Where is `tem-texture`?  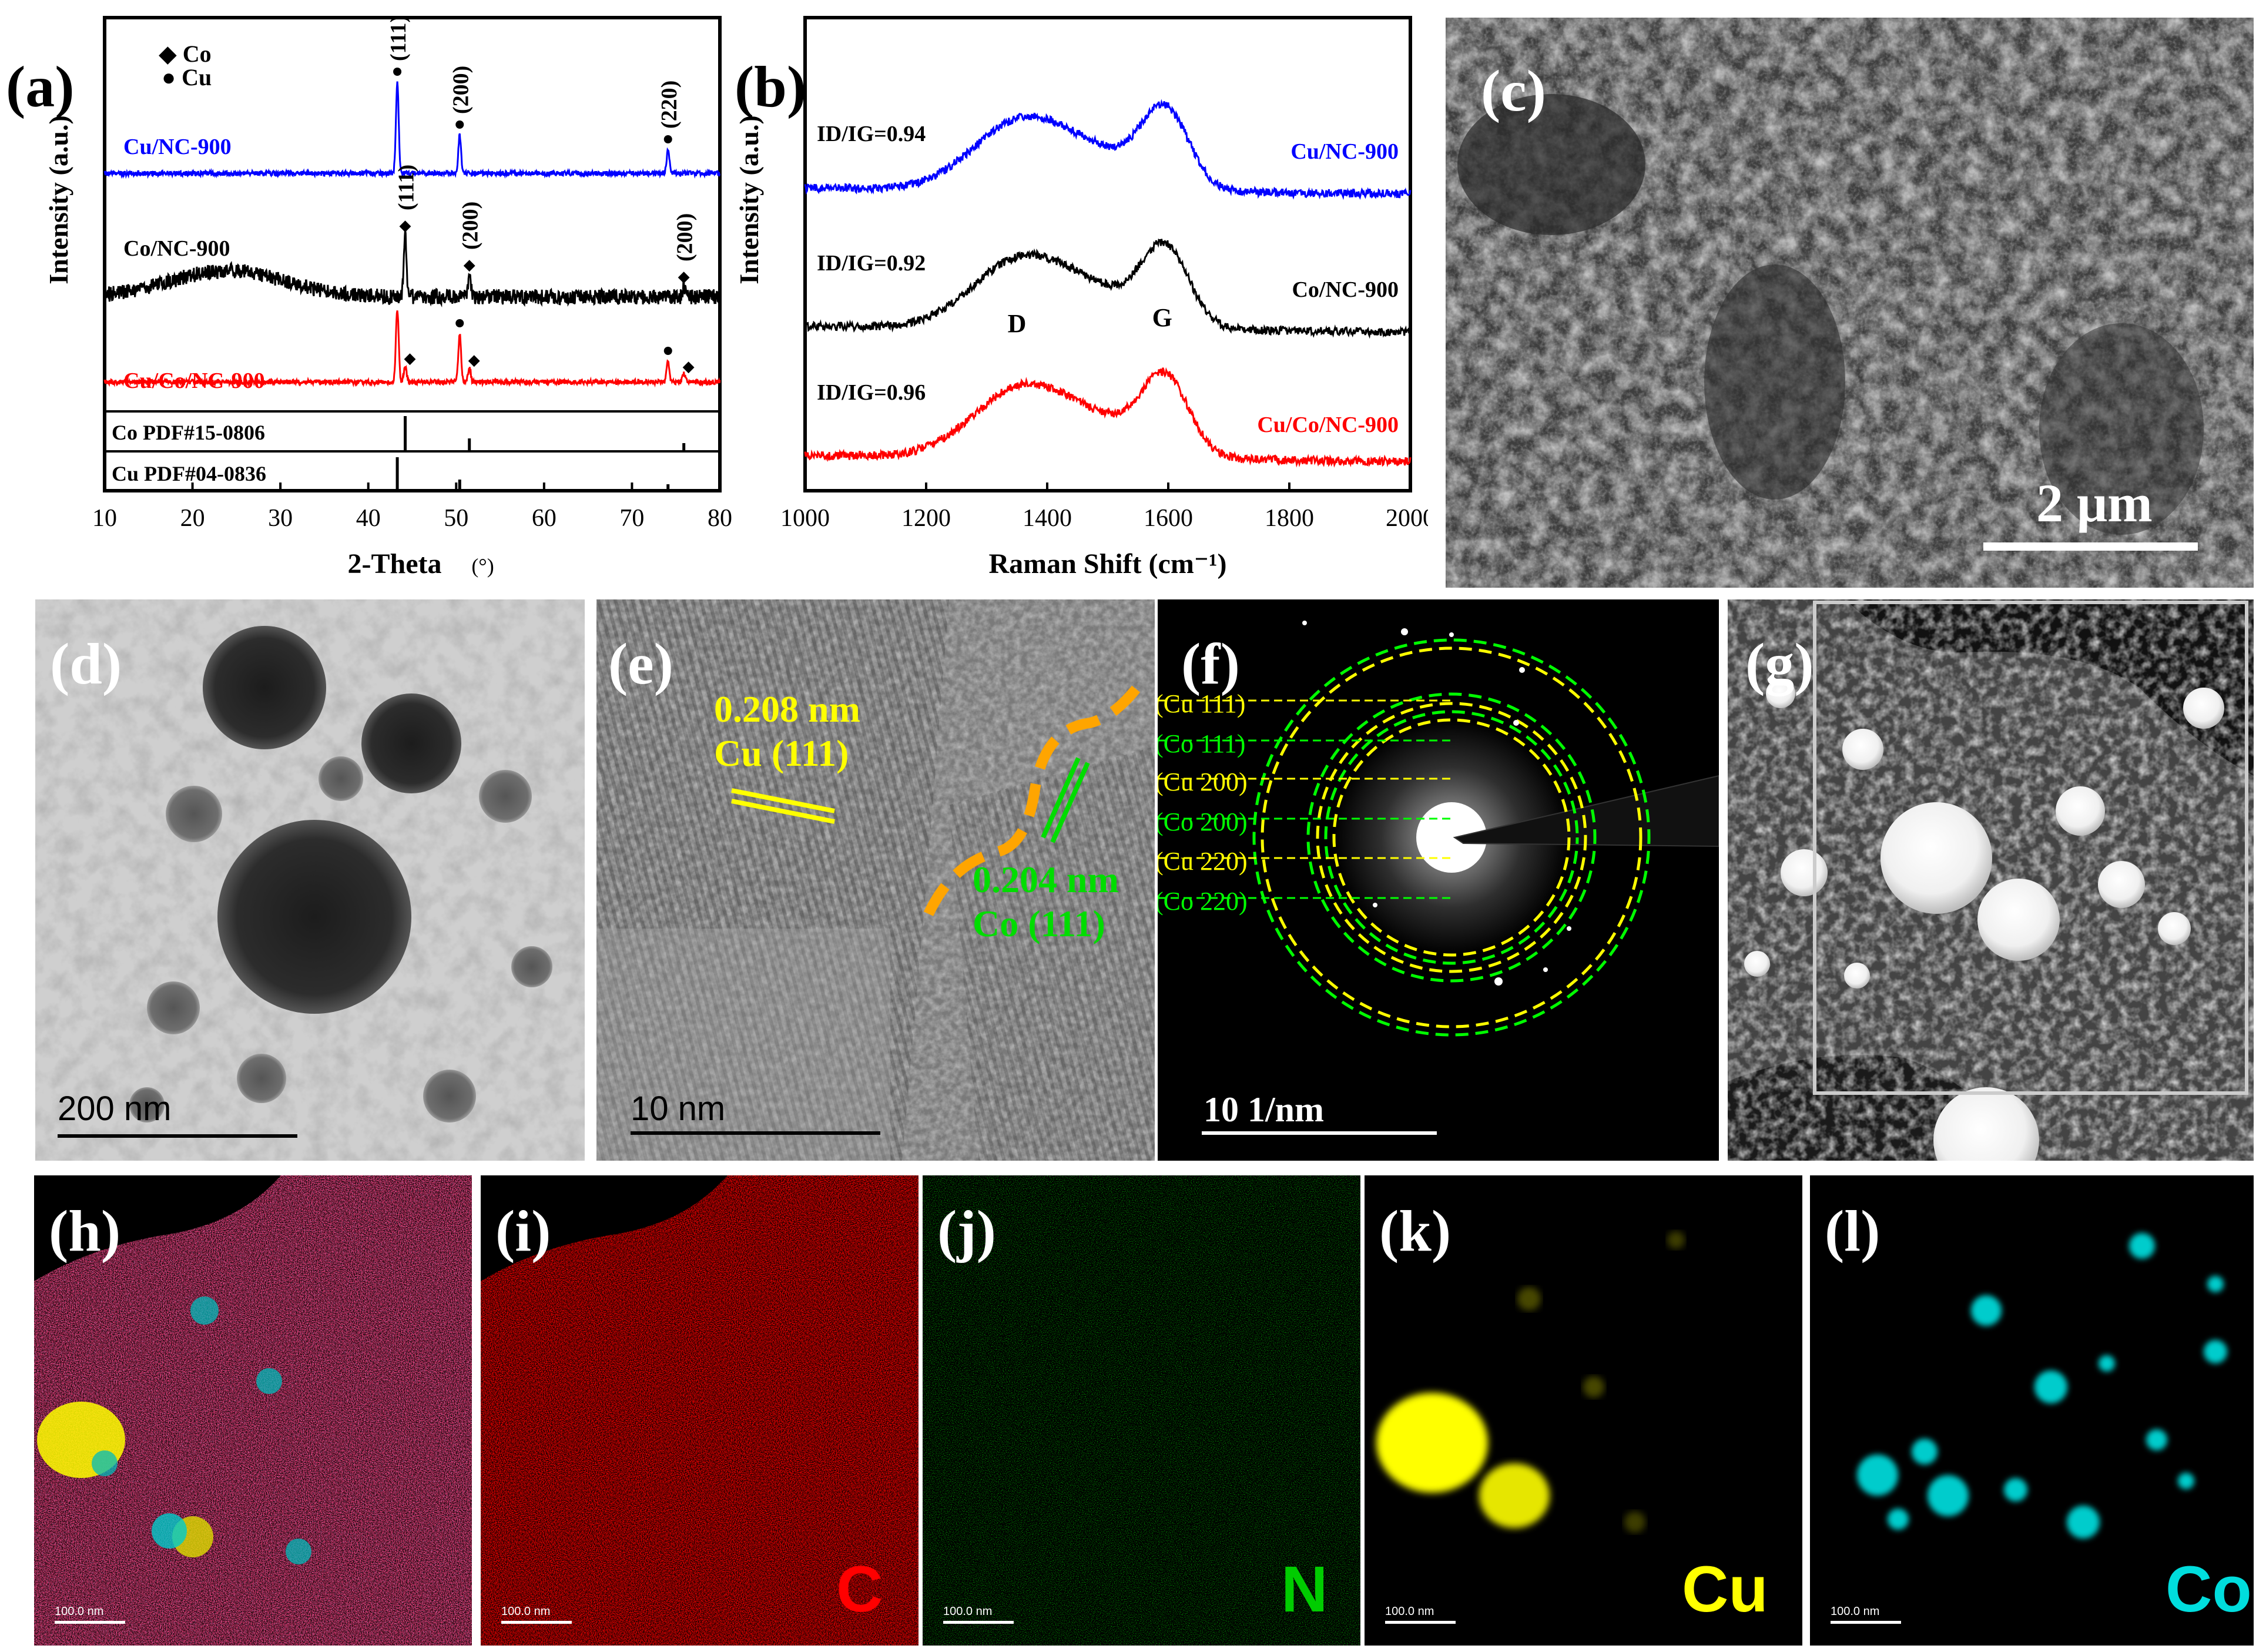 tem-texture is located at coordinates (310, 880).